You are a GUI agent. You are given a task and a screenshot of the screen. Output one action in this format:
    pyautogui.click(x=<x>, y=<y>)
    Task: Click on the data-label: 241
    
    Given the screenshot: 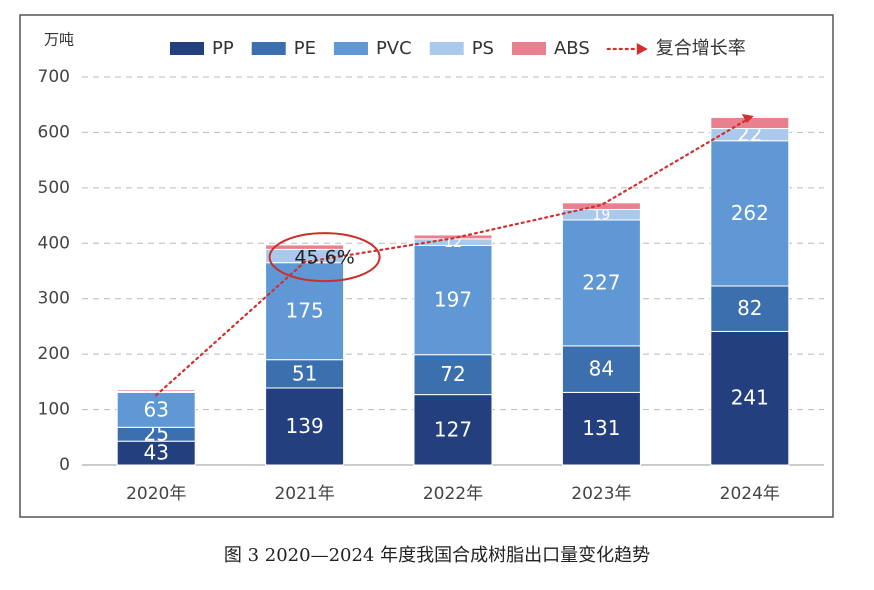 What is the action you would take?
    pyautogui.click(x=750, y=398)
    